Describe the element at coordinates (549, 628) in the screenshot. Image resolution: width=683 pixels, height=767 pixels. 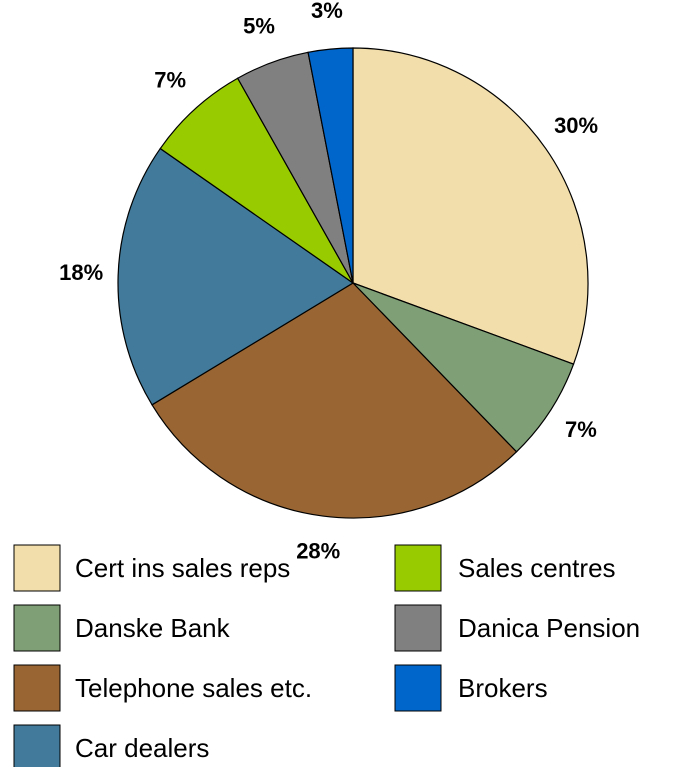
I see `legend-label: Danica Pension` at that location.